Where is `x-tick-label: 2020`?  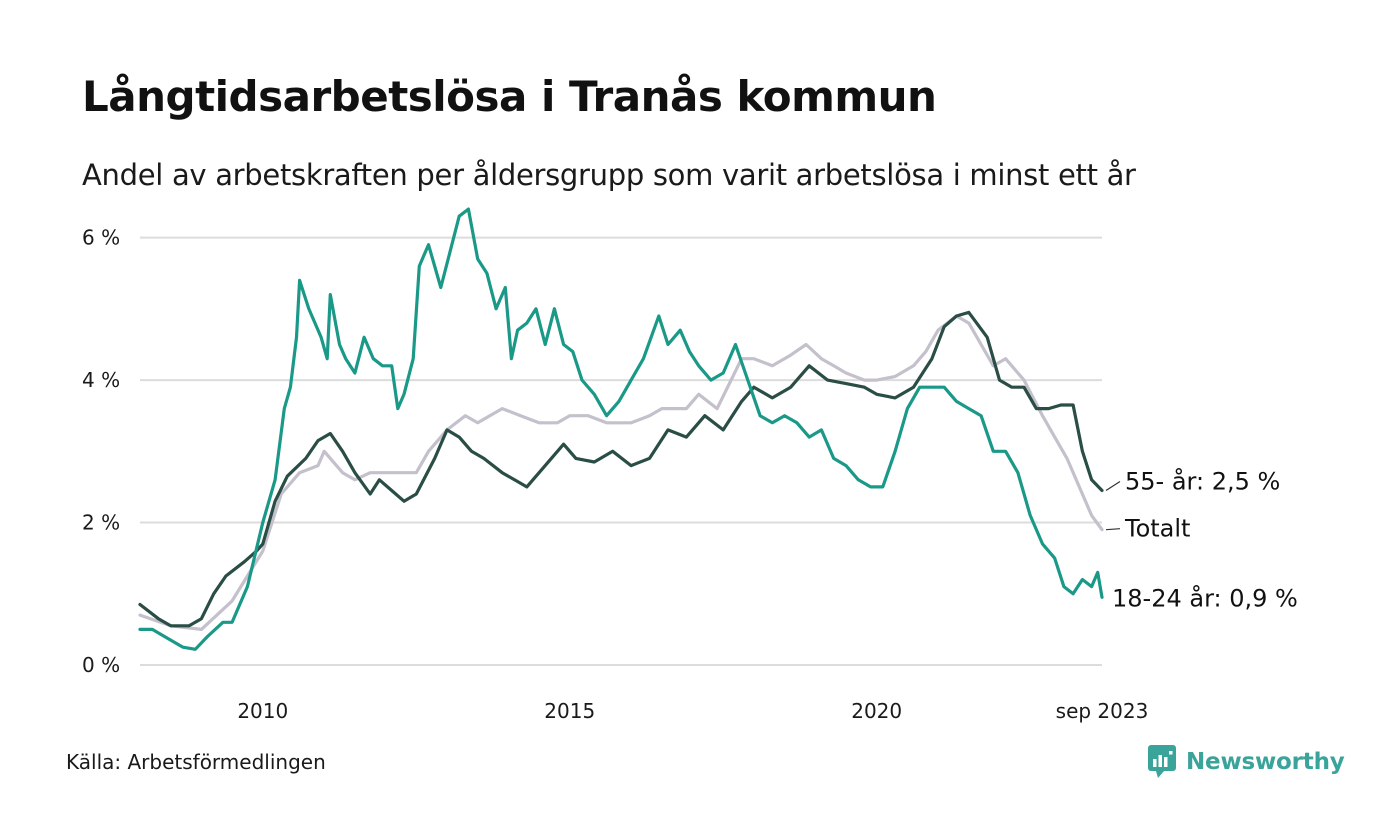
x-tick-label: 2020 is located at coordinates (876, 711).